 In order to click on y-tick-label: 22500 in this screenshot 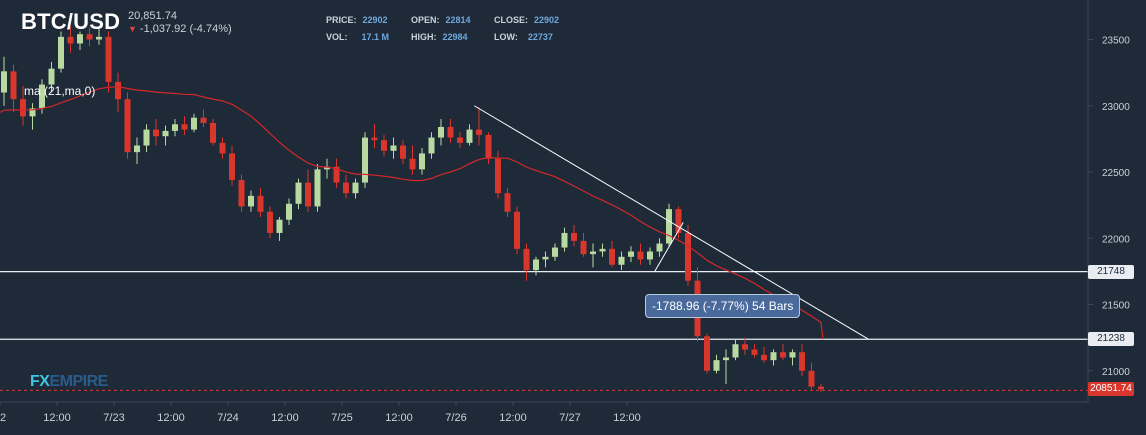, I will do `click(1116, 173)`.